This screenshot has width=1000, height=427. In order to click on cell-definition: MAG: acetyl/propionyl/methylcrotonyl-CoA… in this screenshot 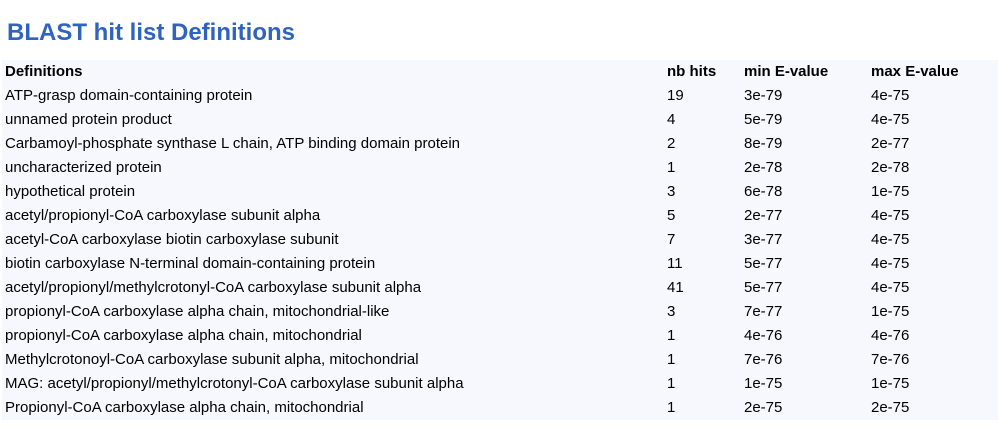, I will do `click(234, 383)`.